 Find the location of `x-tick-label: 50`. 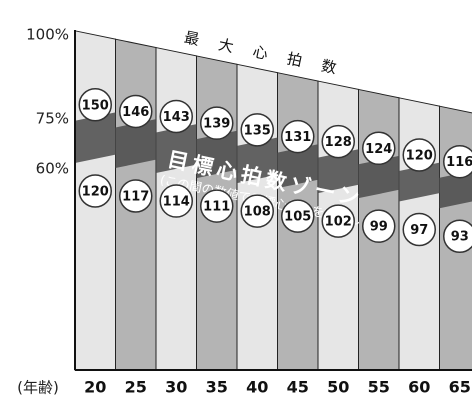

x-tick-label: 50 is located at coordinates (338, 387).